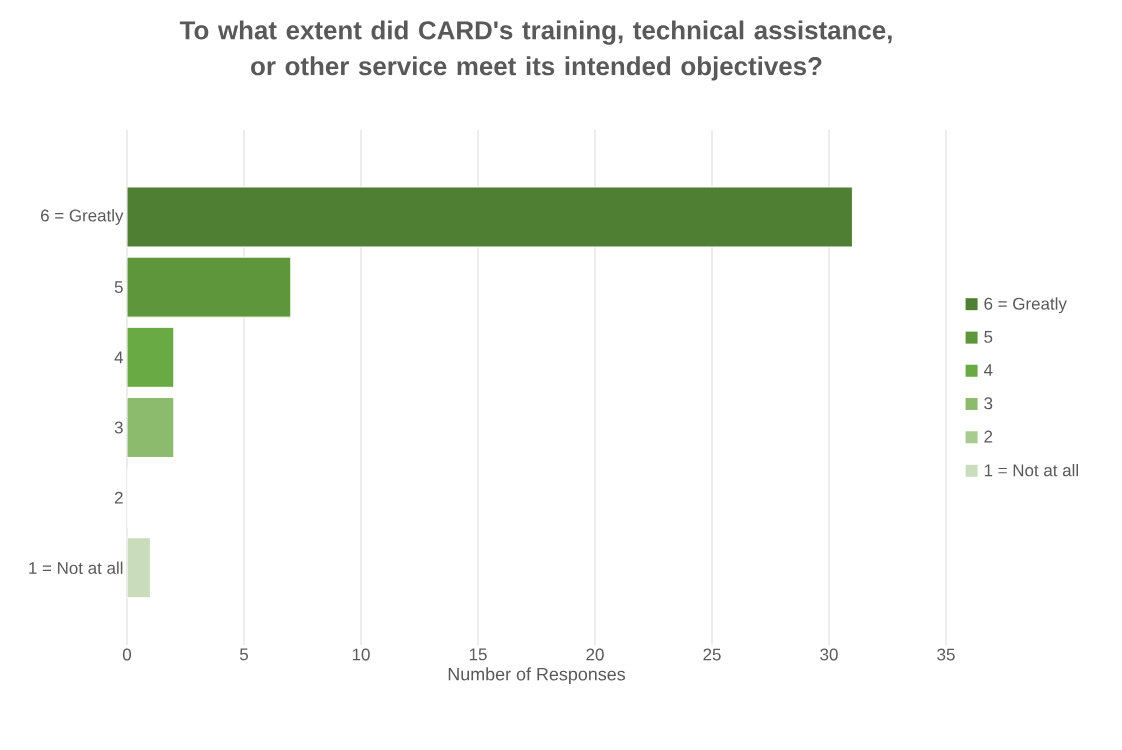  Describe the element at coordinates (361, 654) in the screenshot. I see `x-tick-label: 10` at that location.